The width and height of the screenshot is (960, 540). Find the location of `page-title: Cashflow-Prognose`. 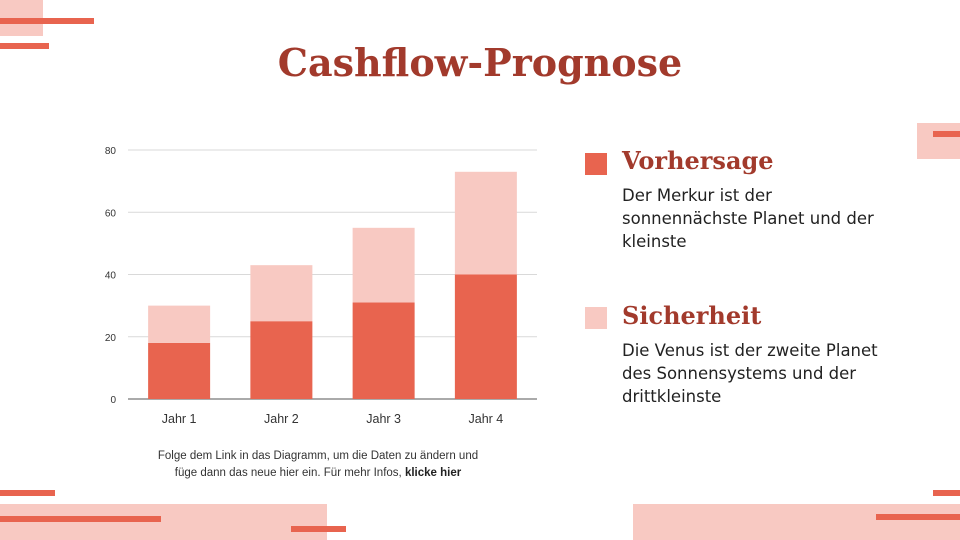

page-title: Cashflow-Prognose is located at coordinates (480, 62).